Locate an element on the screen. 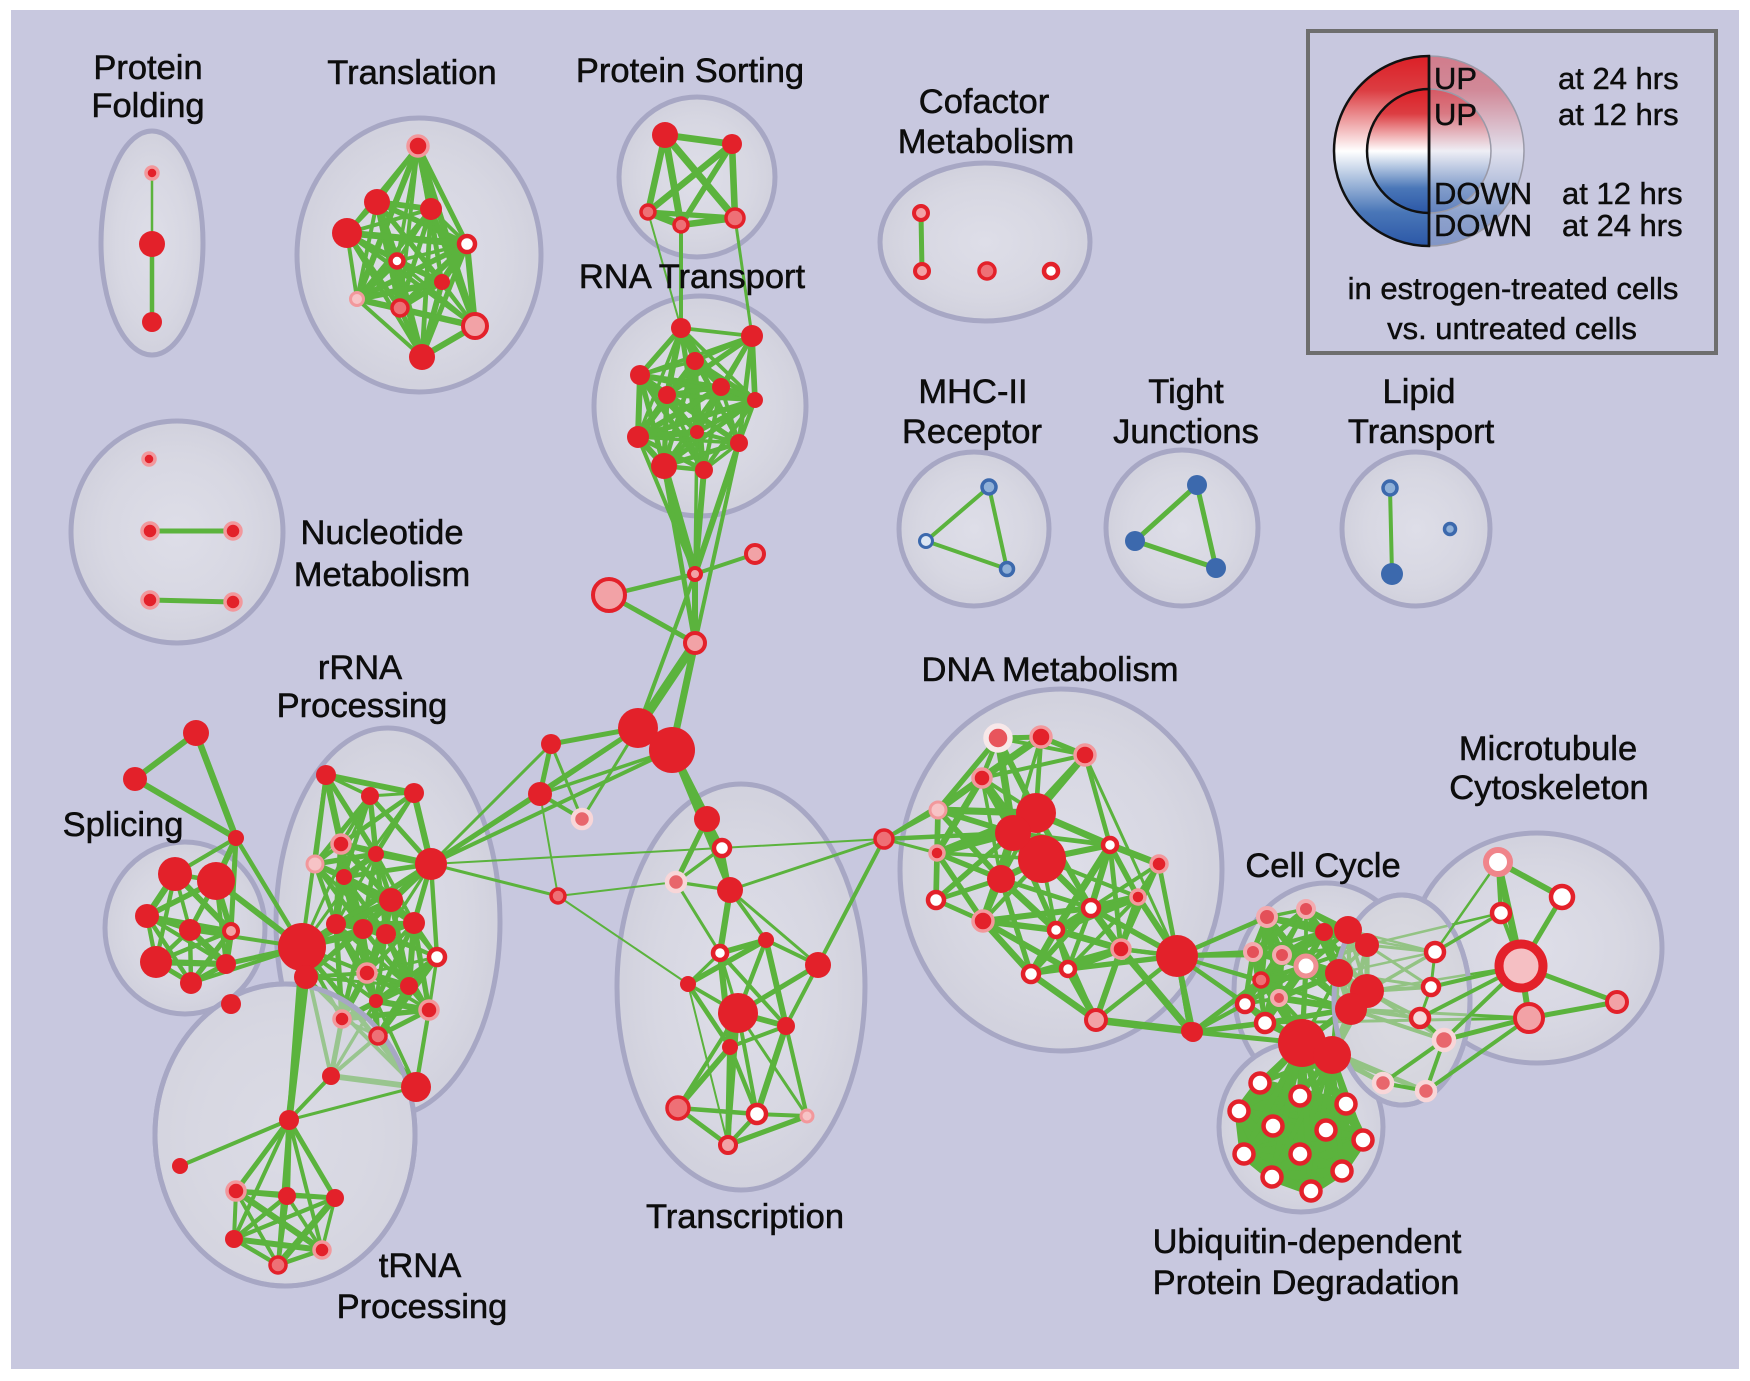  svg-text: rRNA is located at coordinates (360, 668).